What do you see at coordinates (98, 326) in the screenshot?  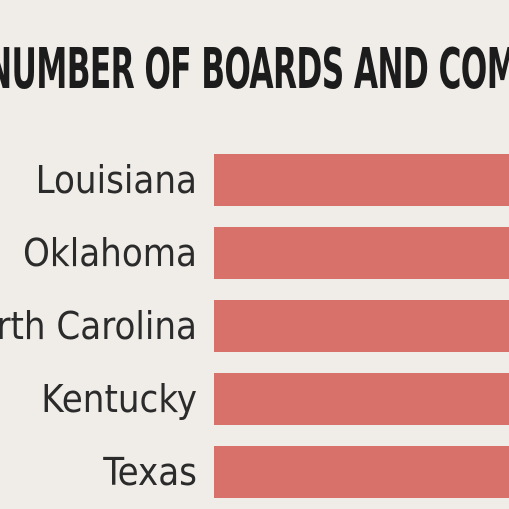 I see `category-label: North Carolina` at bounding box center [98, 326].